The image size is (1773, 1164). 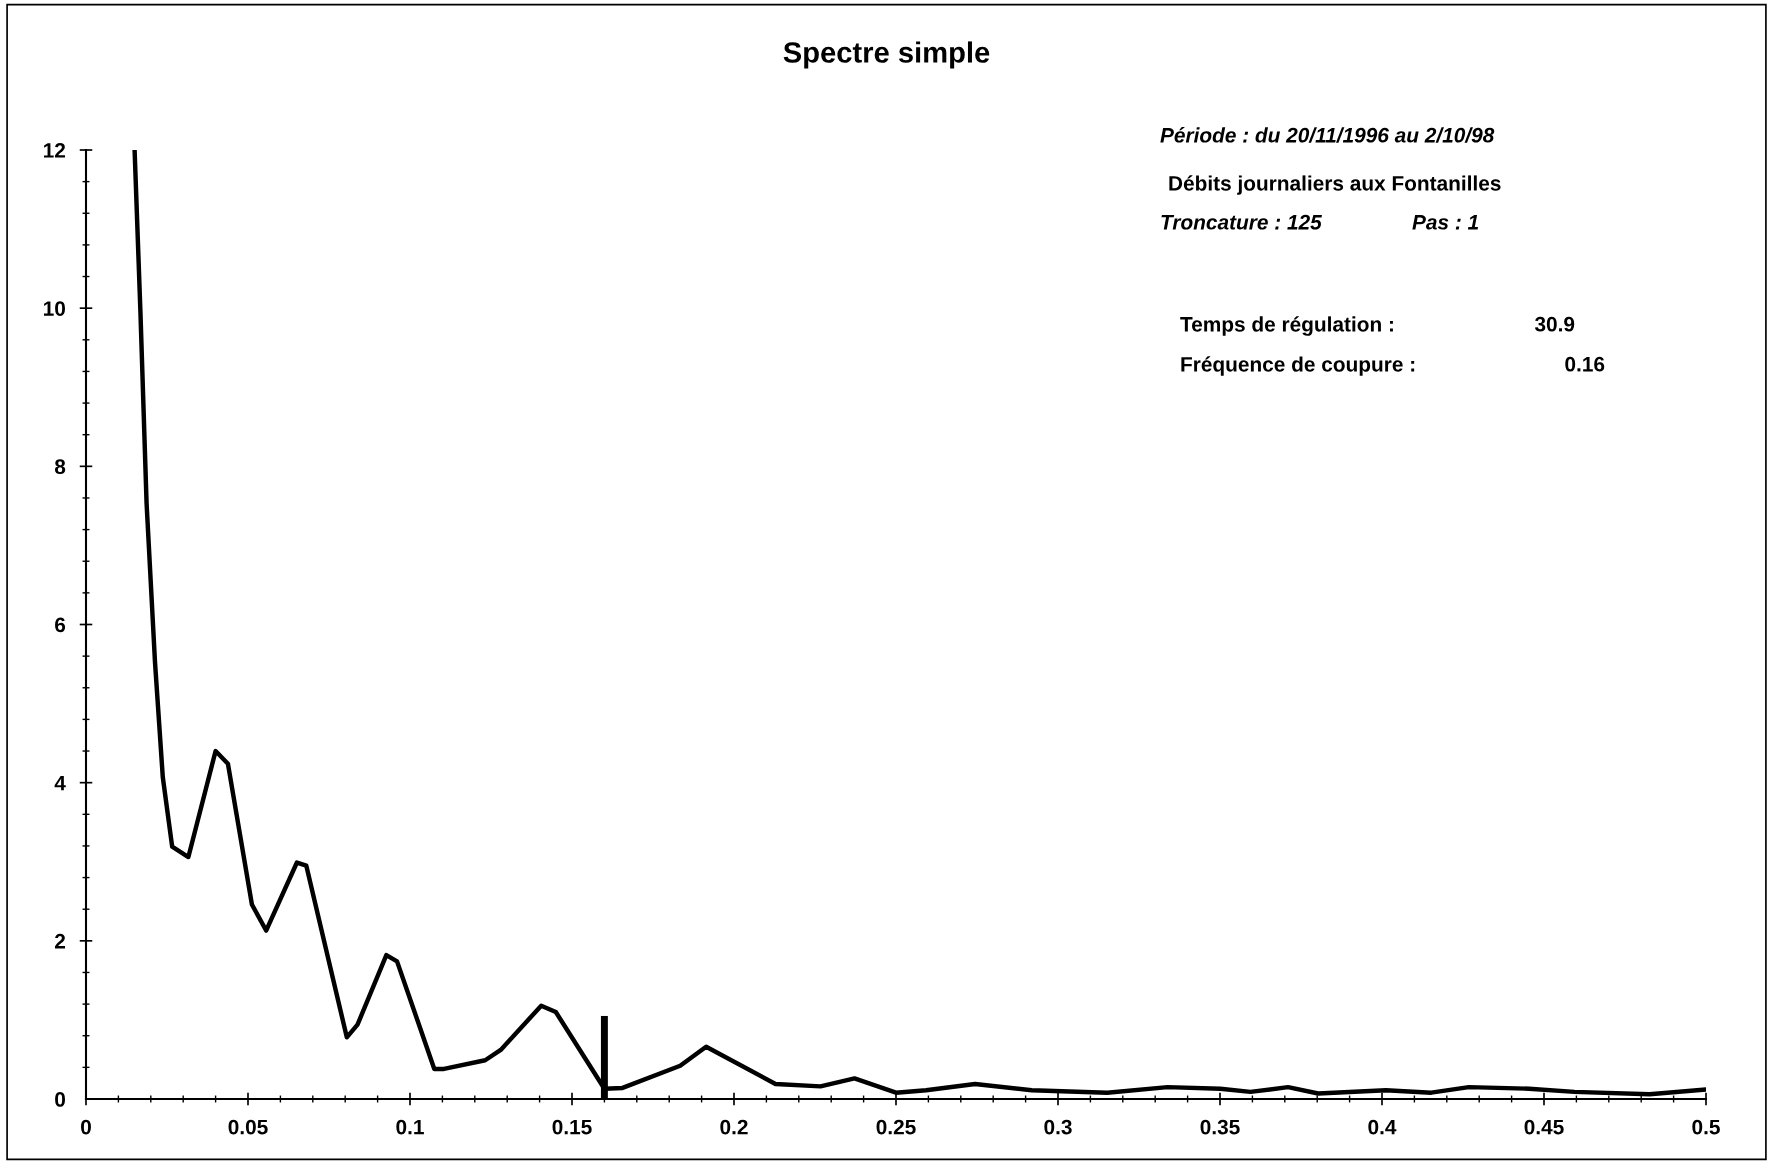 What do you see at coordinates (896, 1127) in the screenshot?
I see `x-tick-label: 0.25` at bounding box center [896, 1127].